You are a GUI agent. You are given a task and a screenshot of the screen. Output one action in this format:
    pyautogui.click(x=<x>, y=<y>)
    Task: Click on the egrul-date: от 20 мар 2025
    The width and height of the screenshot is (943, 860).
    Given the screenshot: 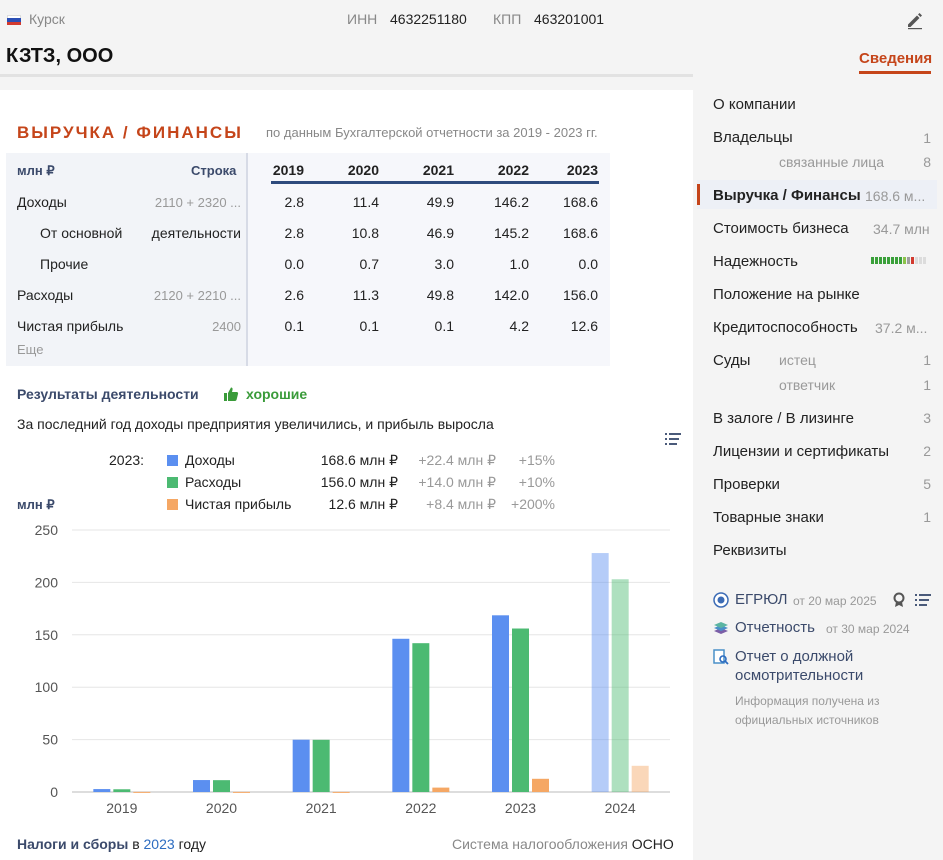 What is the action you would take?
    pyautogui.click(x=835, y=601)
    